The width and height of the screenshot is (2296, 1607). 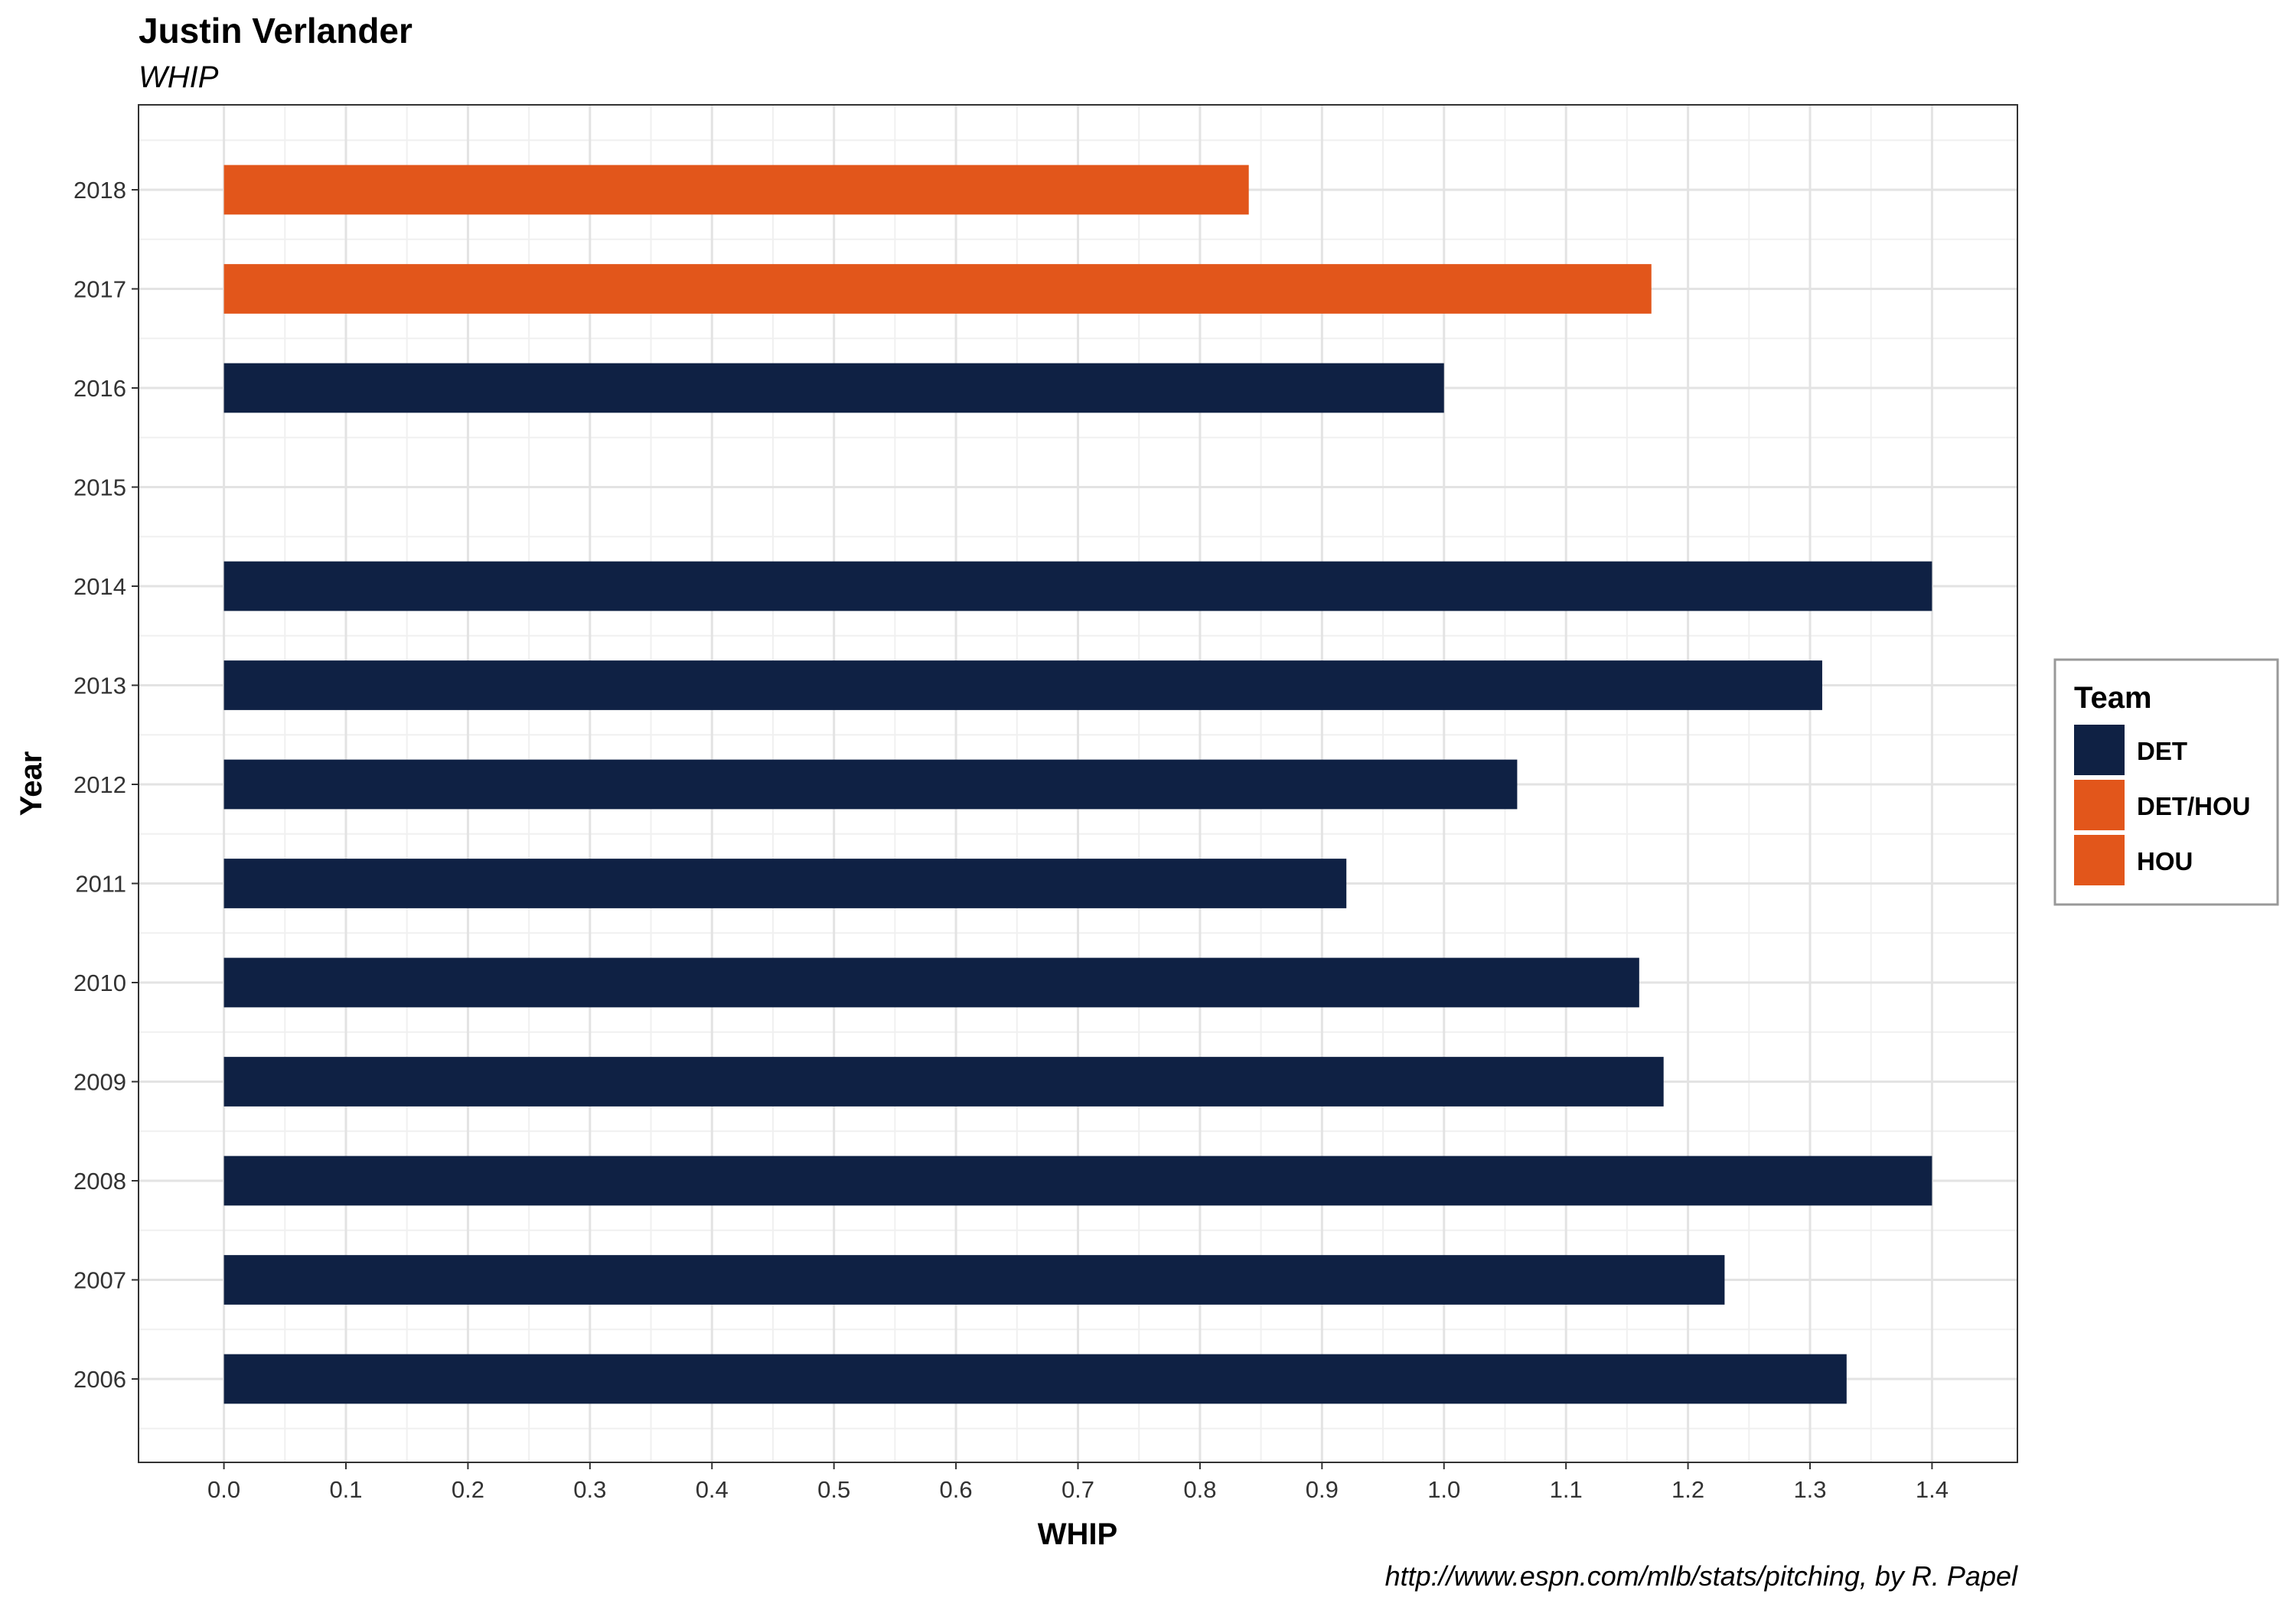 I want to click on x-tick-label: 0.5, so click(x=833, y=1489).